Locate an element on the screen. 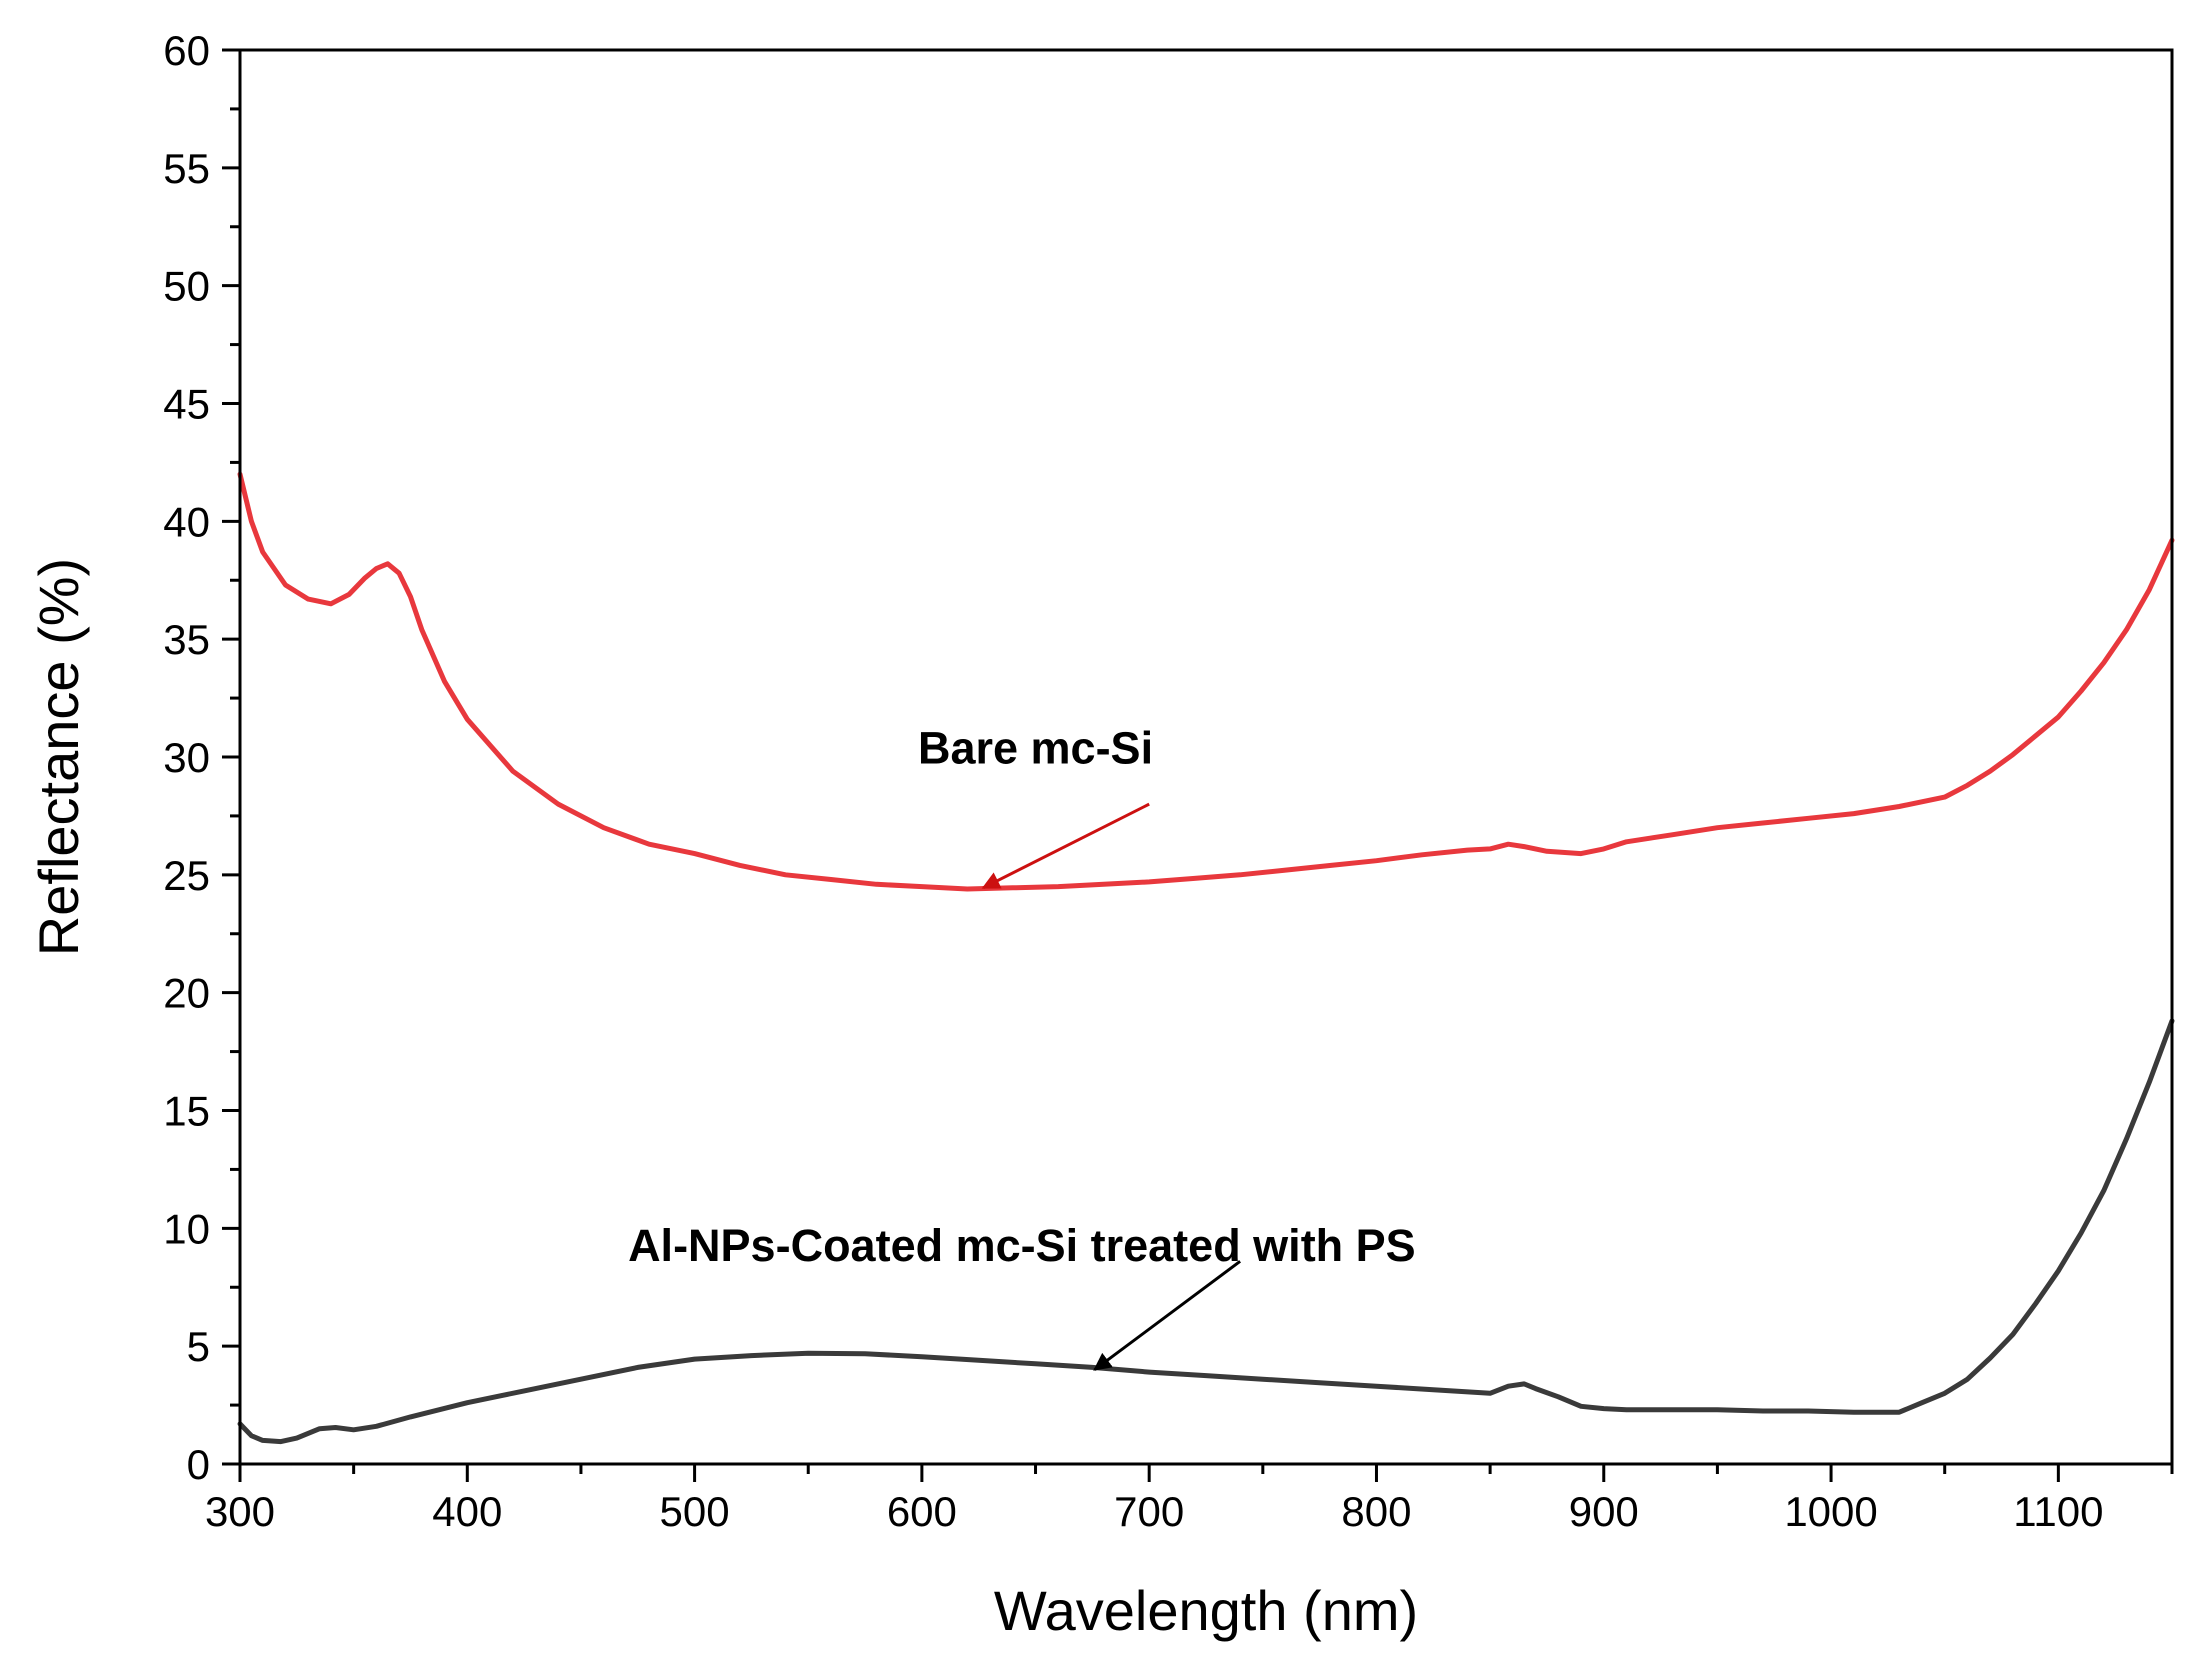  y-axis: 0 5 10 15 20 25 30 35 40 45 50 55 60 is located at coordinates (201, 757).